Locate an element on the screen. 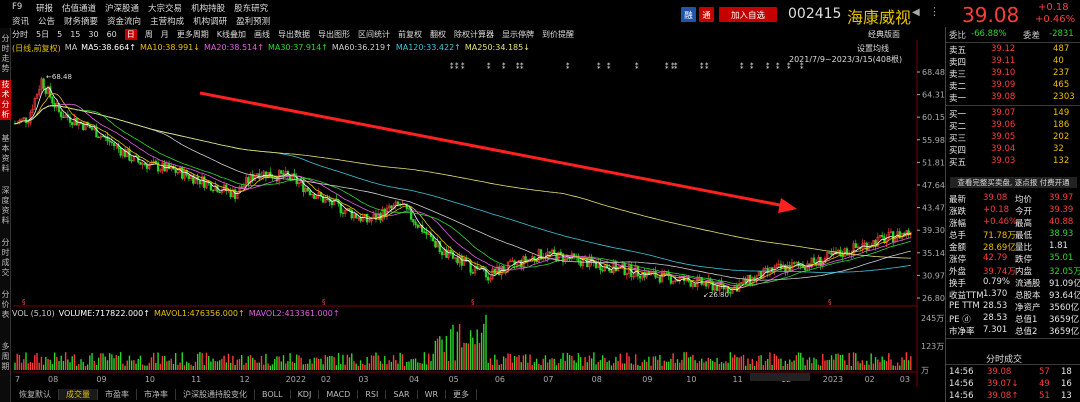  toolbar-item: 更多周期 is located at coordinates (192, 34).